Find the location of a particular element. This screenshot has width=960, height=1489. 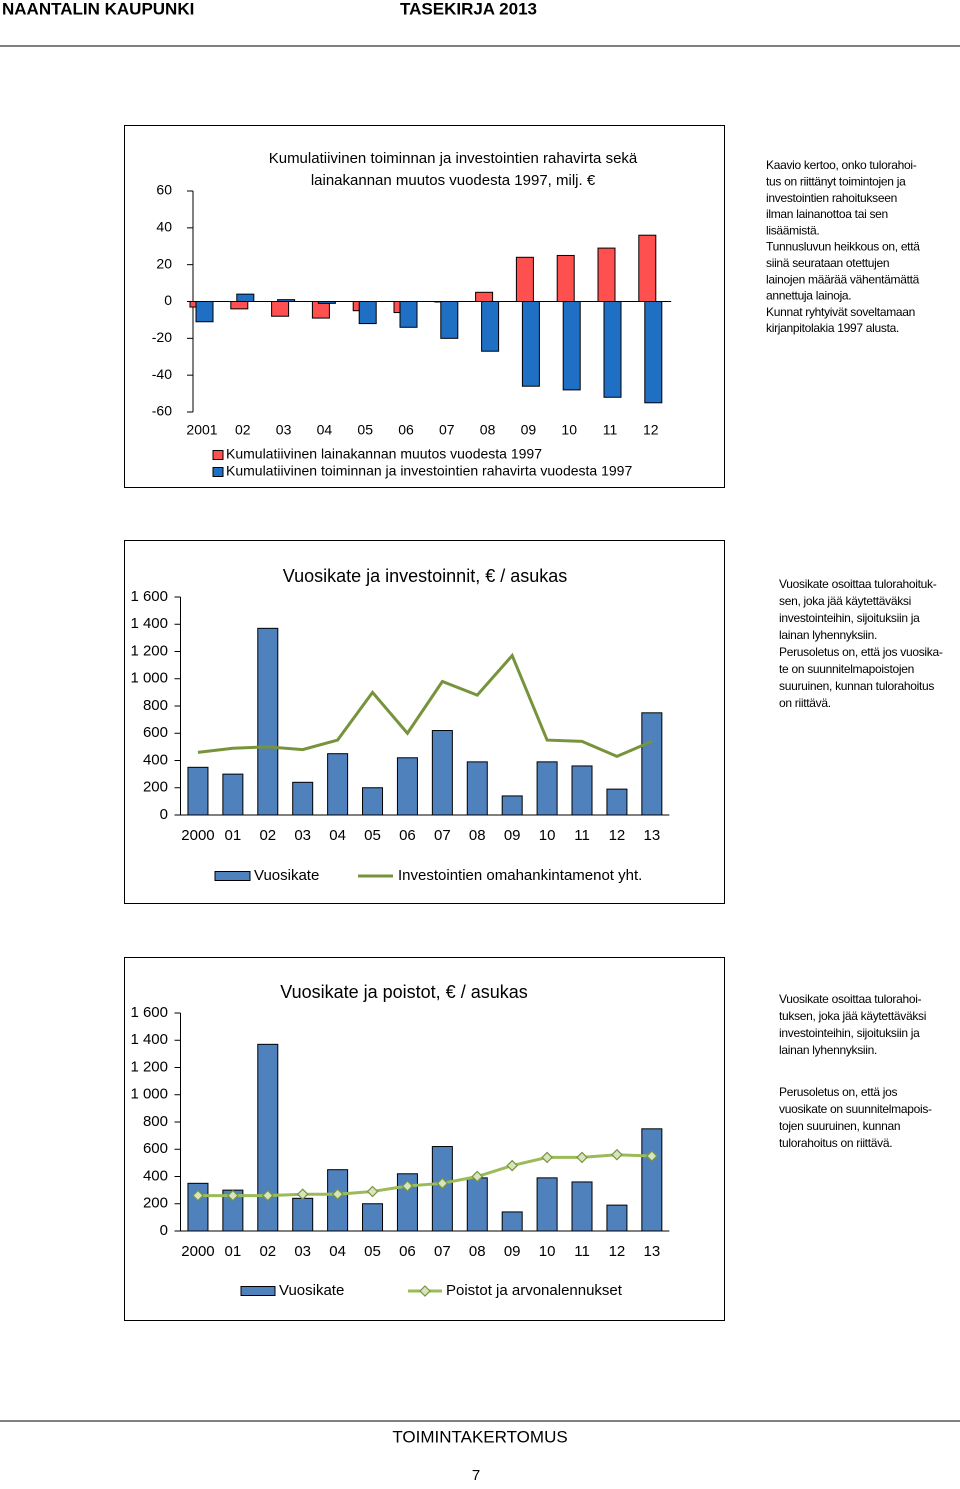

y-tick-label: 200 is located at coordinates (155, 1203).